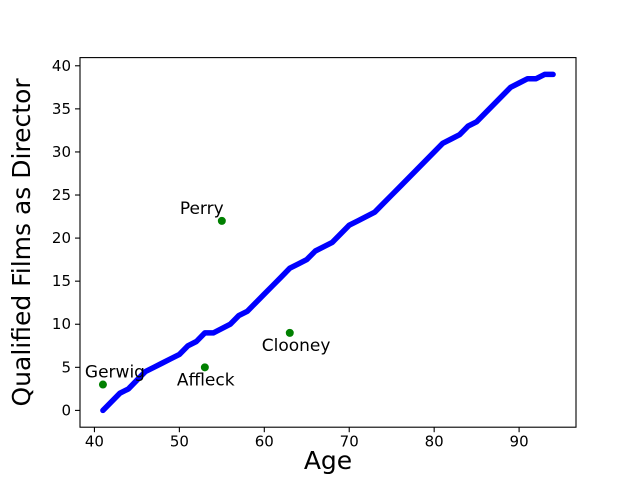 This screenshot has height=480, width=640. Describe the element at coordinates (61, 195) in the screenshot. I see `y-tick-label: 25` at that location.